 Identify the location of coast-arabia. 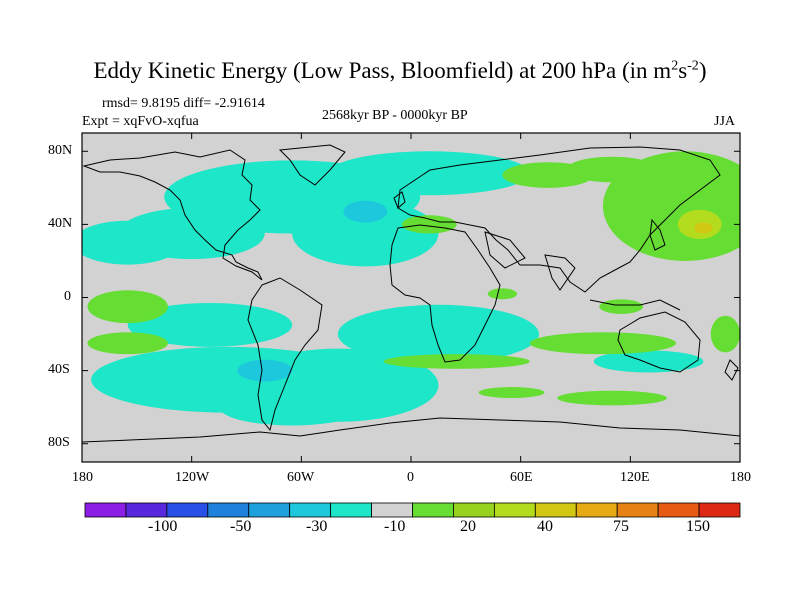
(505, 250).